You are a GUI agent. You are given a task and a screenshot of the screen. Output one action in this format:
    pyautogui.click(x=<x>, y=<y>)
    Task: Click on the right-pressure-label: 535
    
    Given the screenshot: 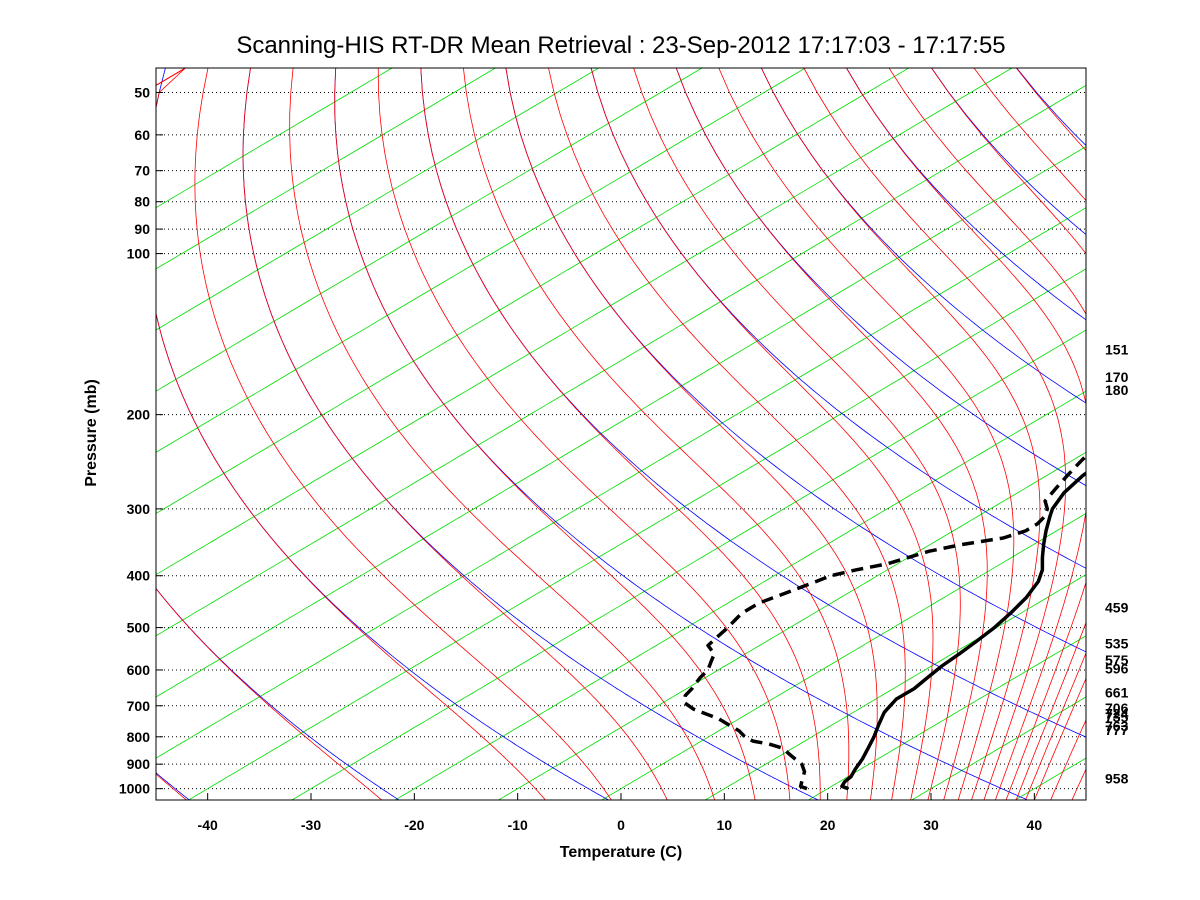 What is the action you would take?
    pyautogui.click(x=1117, y=643)
    